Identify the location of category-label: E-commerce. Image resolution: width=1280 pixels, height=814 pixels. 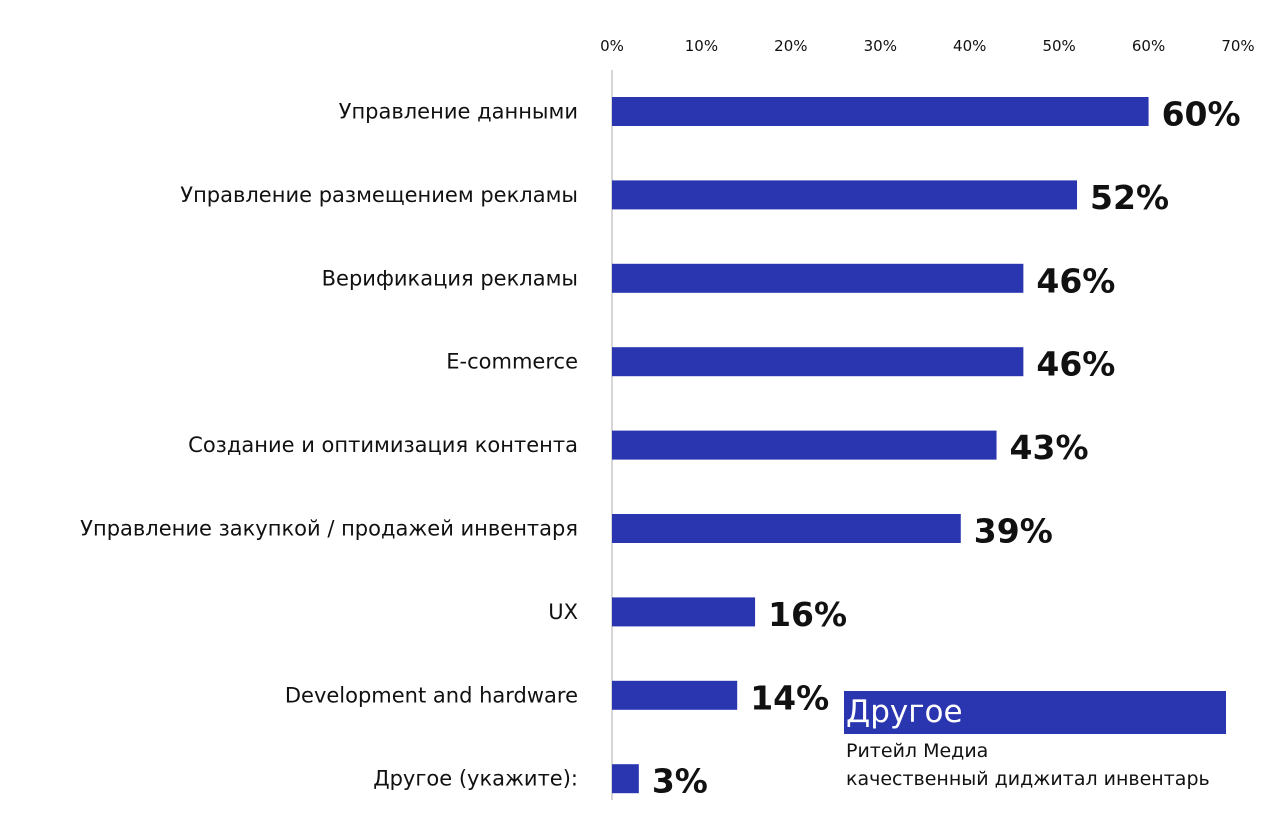
(512, 362).